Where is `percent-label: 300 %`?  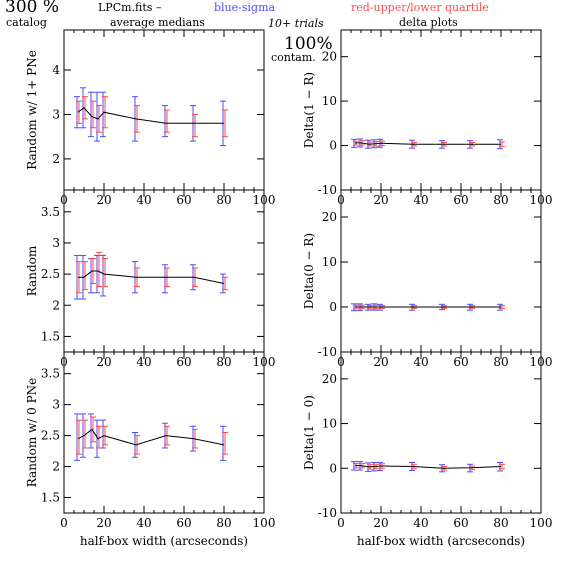 percent-label: 300 % is located at coordinates (32, 8).